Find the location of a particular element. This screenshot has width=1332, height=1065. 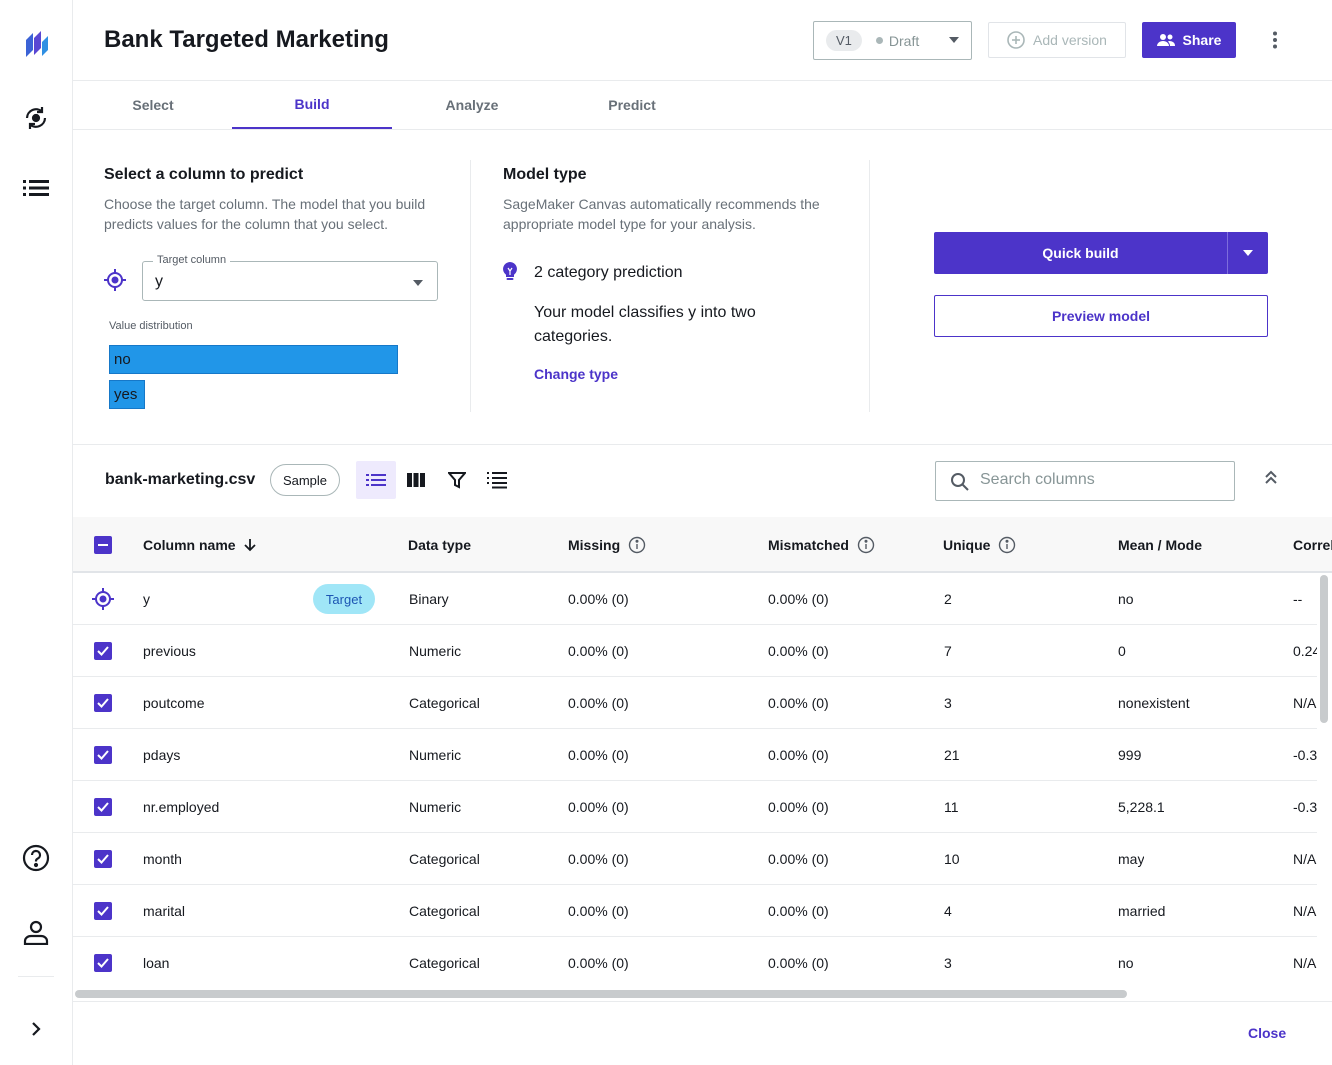

logo-icon is located at coordinates (36, 44).